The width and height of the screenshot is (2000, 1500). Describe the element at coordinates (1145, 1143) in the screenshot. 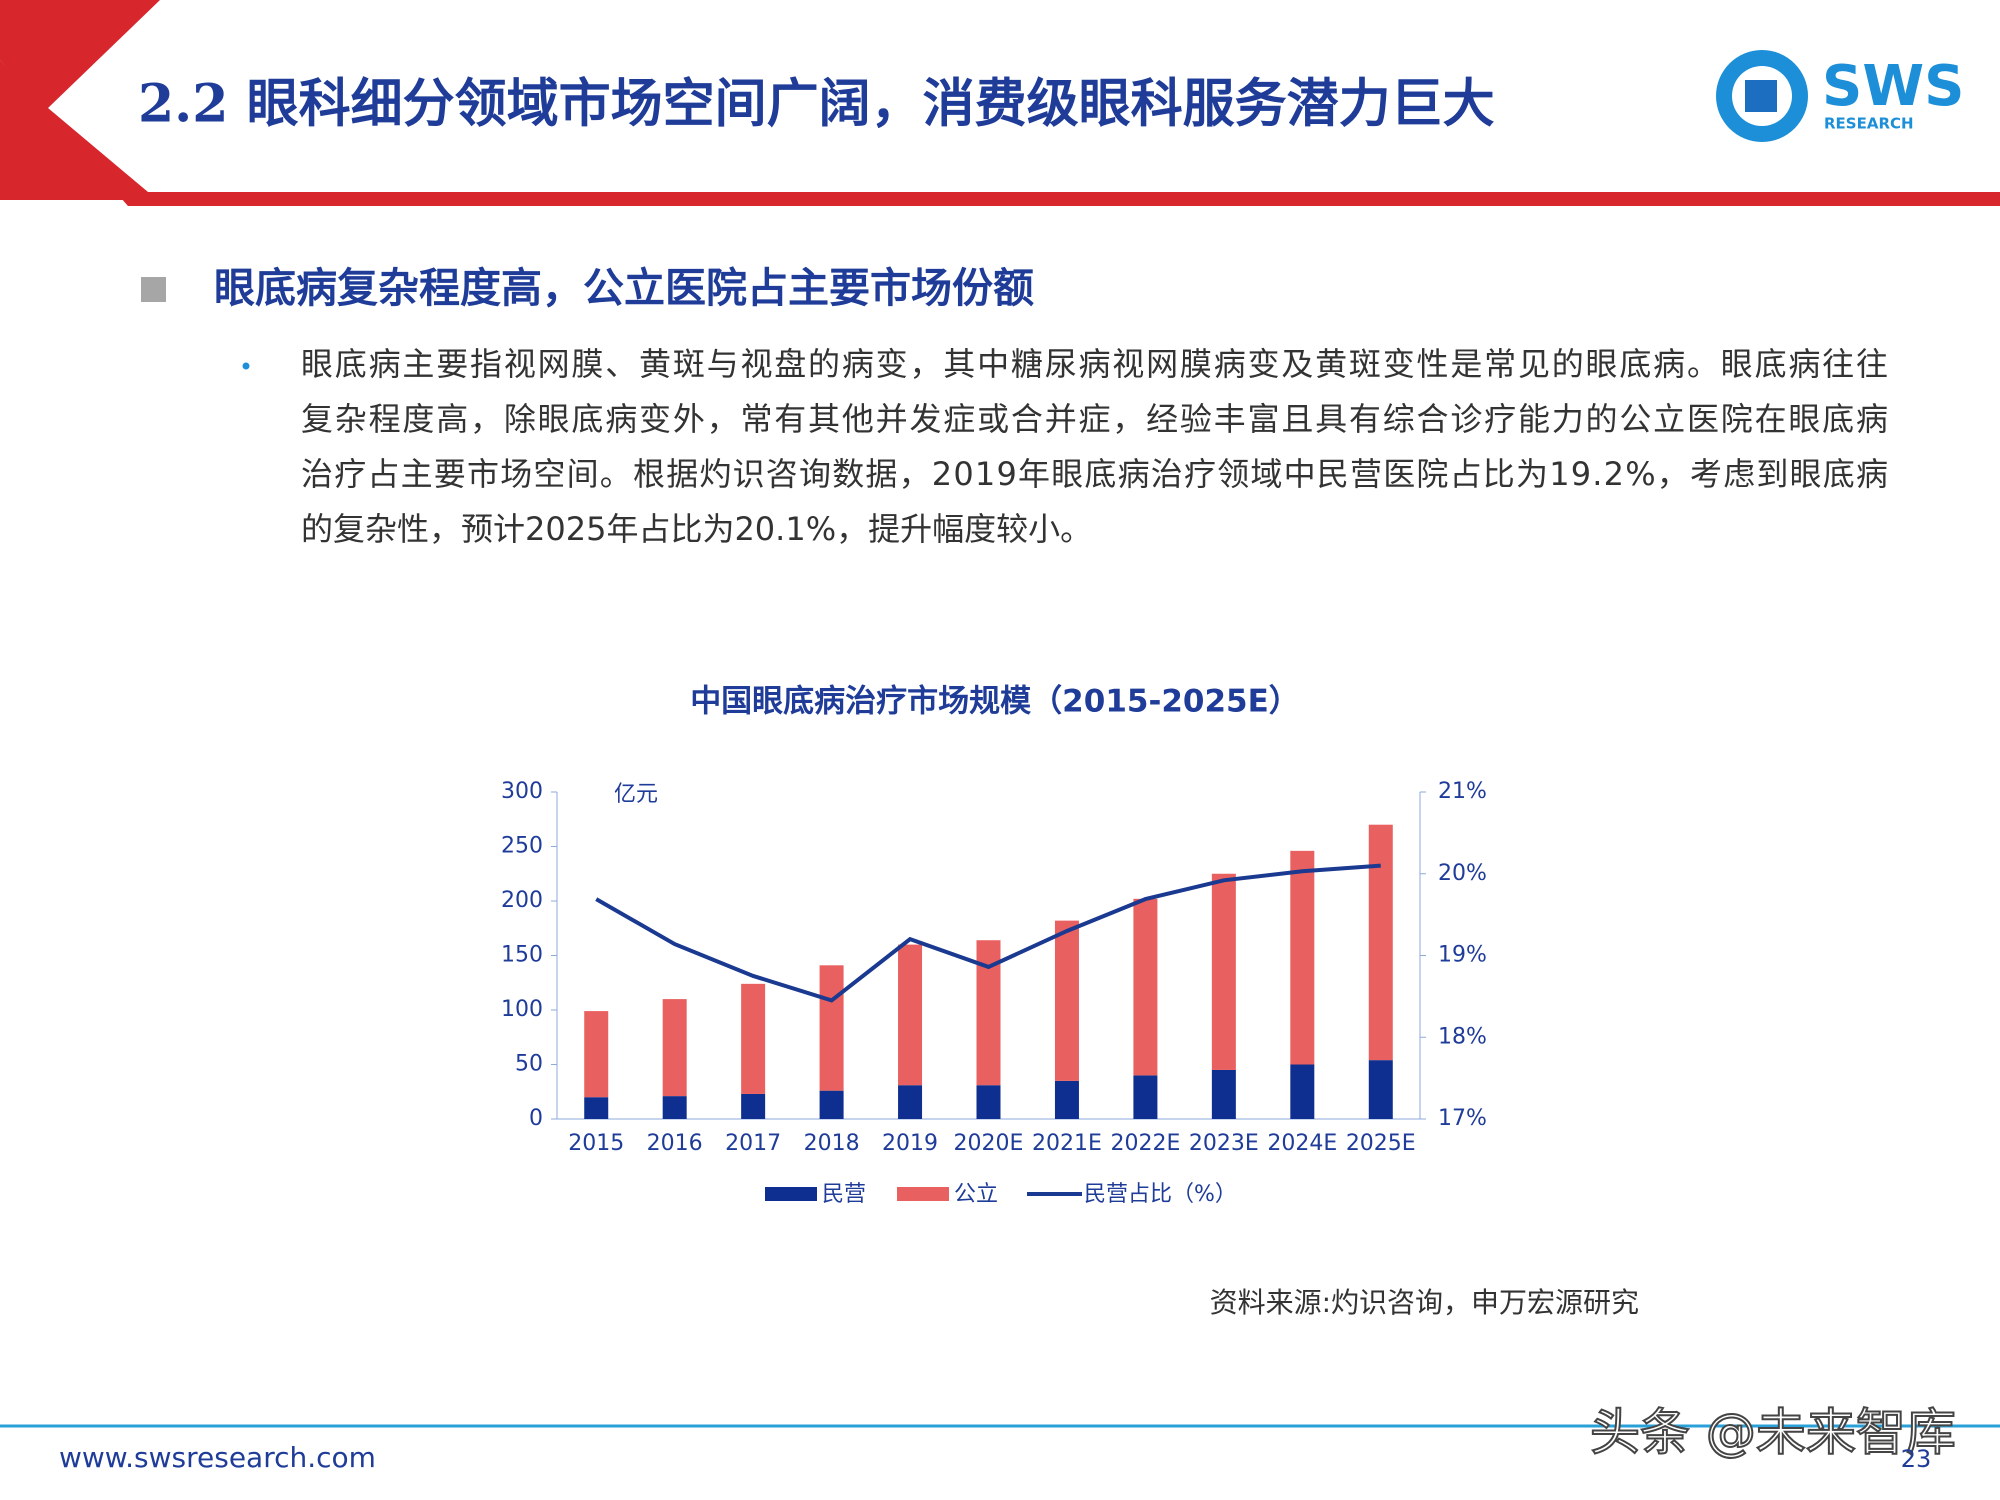

I see `x-tick-label: 2022E` at that location.